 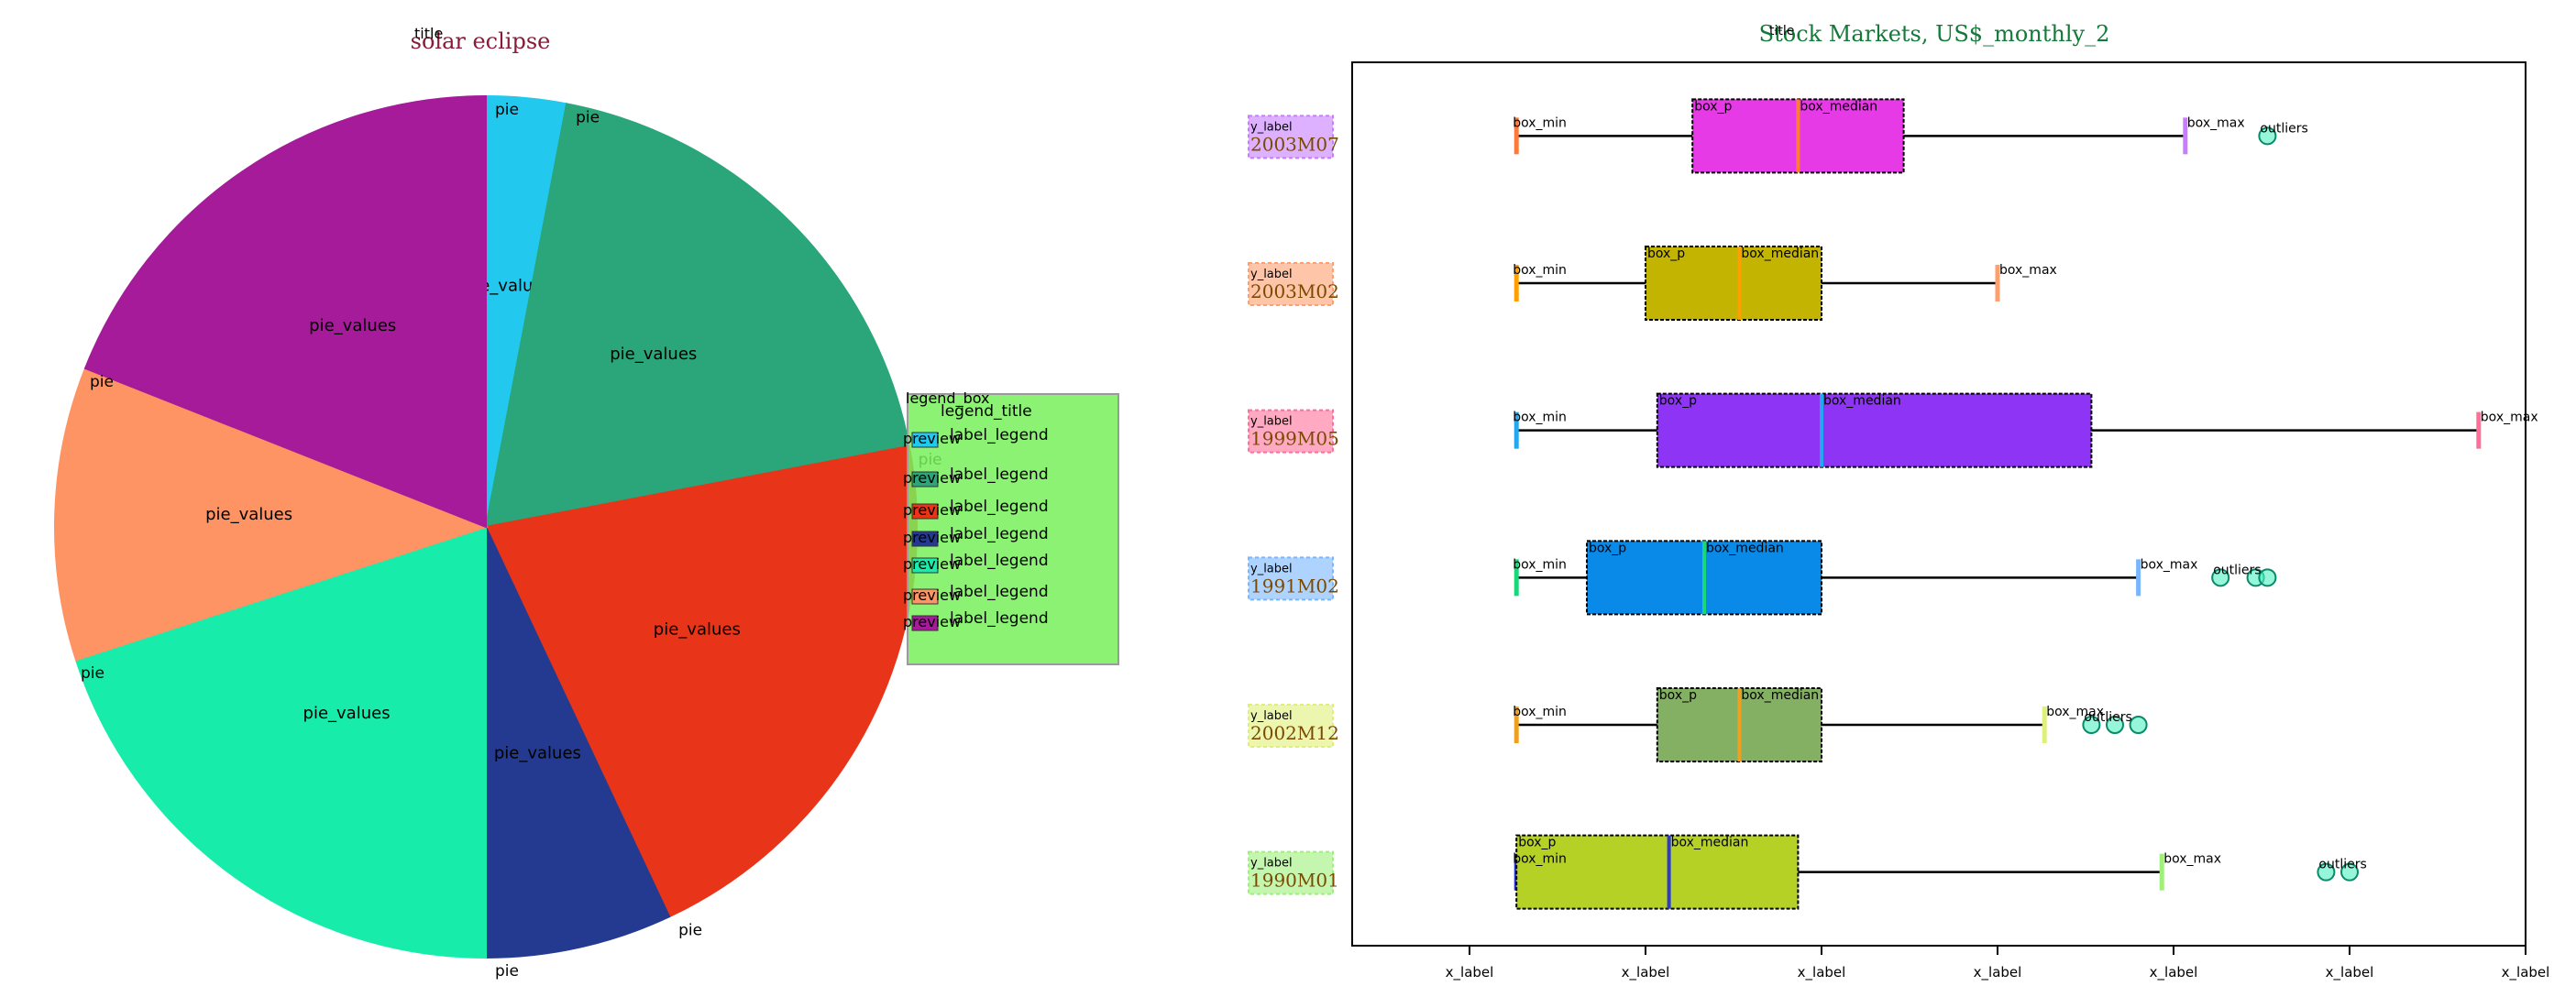 I want to click on y-tick-label-2: 2003M02, so click(x=1294, y=291).